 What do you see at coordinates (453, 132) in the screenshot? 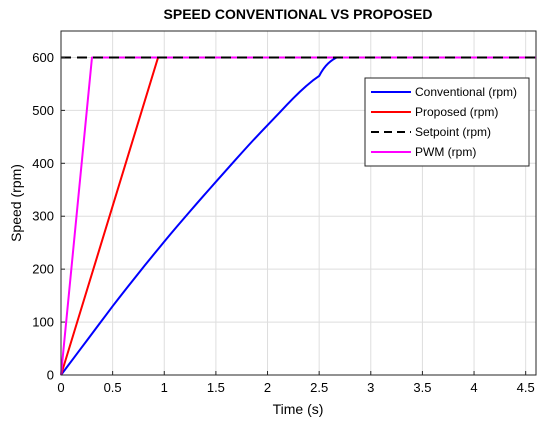
I see `legend-label-setpoint: Setpoint (rpm)` at bounding box center [453, 132].